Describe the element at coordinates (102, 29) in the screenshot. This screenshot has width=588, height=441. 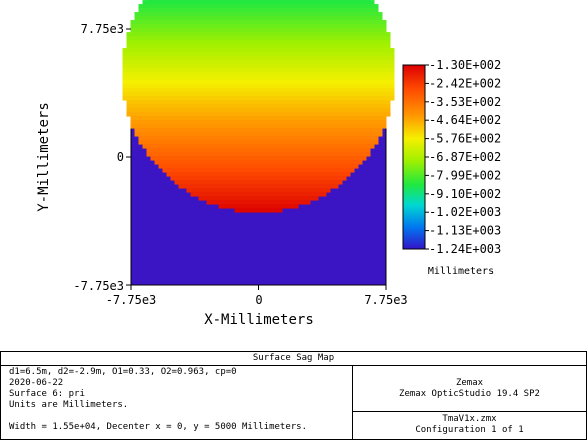
I see `y-tick-label-top: 7.75e3` at that location.